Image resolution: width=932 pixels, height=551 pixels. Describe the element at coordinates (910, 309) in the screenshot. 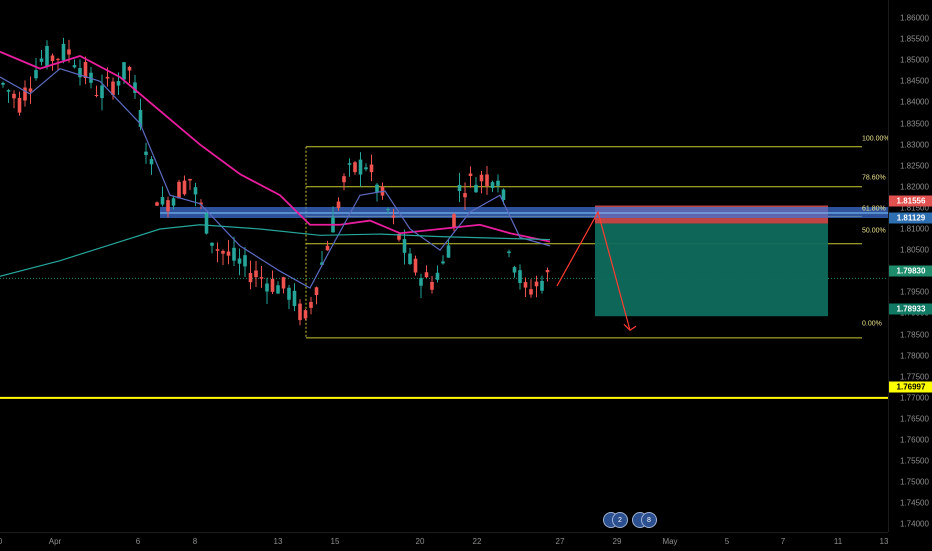

I see `take-profit-price-tag: 1.78933` at that location.